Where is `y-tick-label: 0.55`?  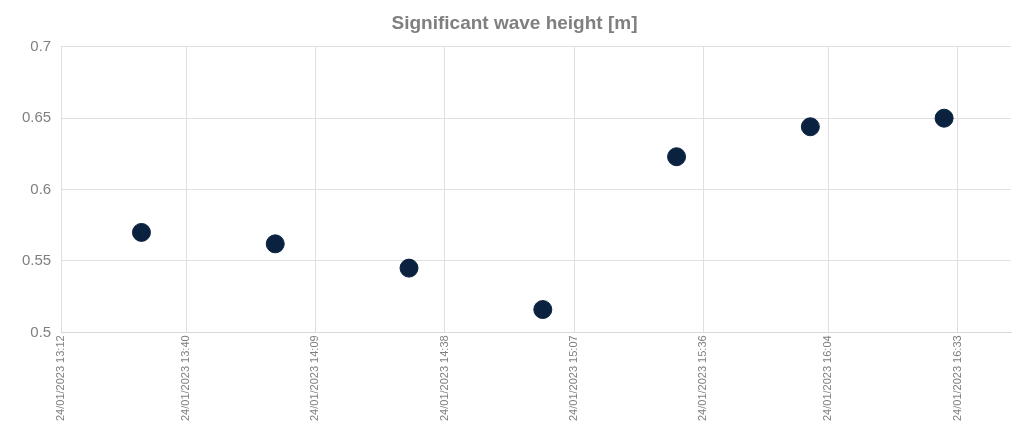 y-tick-label: 0.55 is located at coordinates (36, 260).